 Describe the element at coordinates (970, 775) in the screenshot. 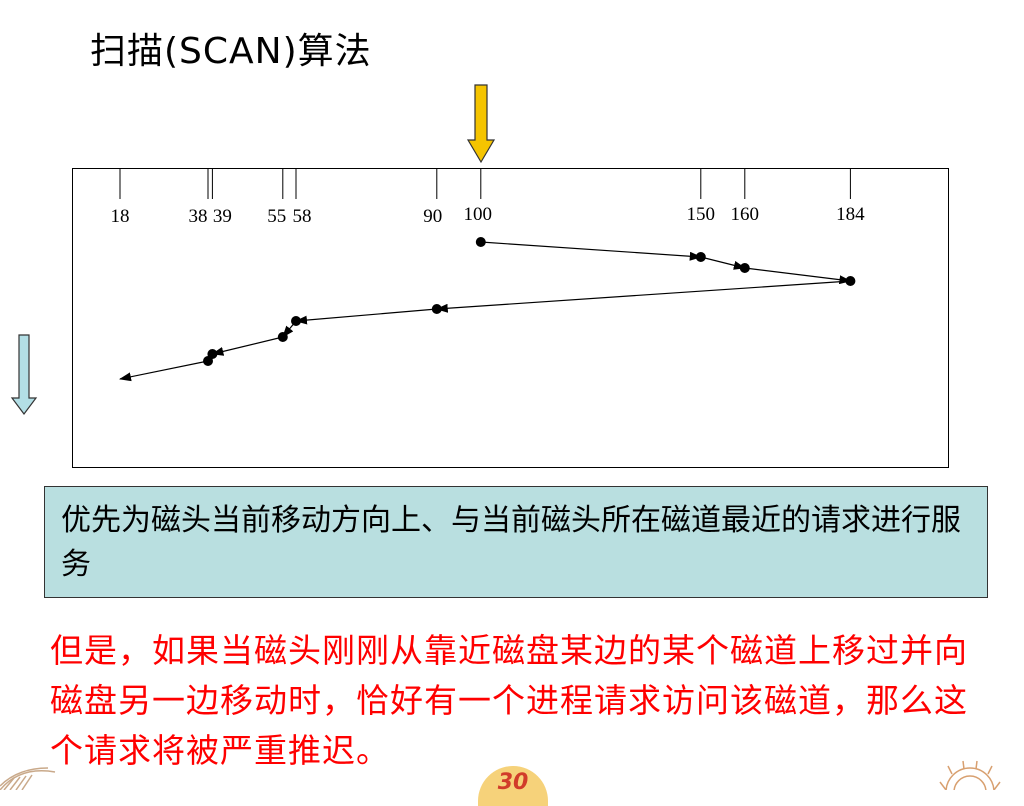

I see `corner-ornament-right-icon` at that location.